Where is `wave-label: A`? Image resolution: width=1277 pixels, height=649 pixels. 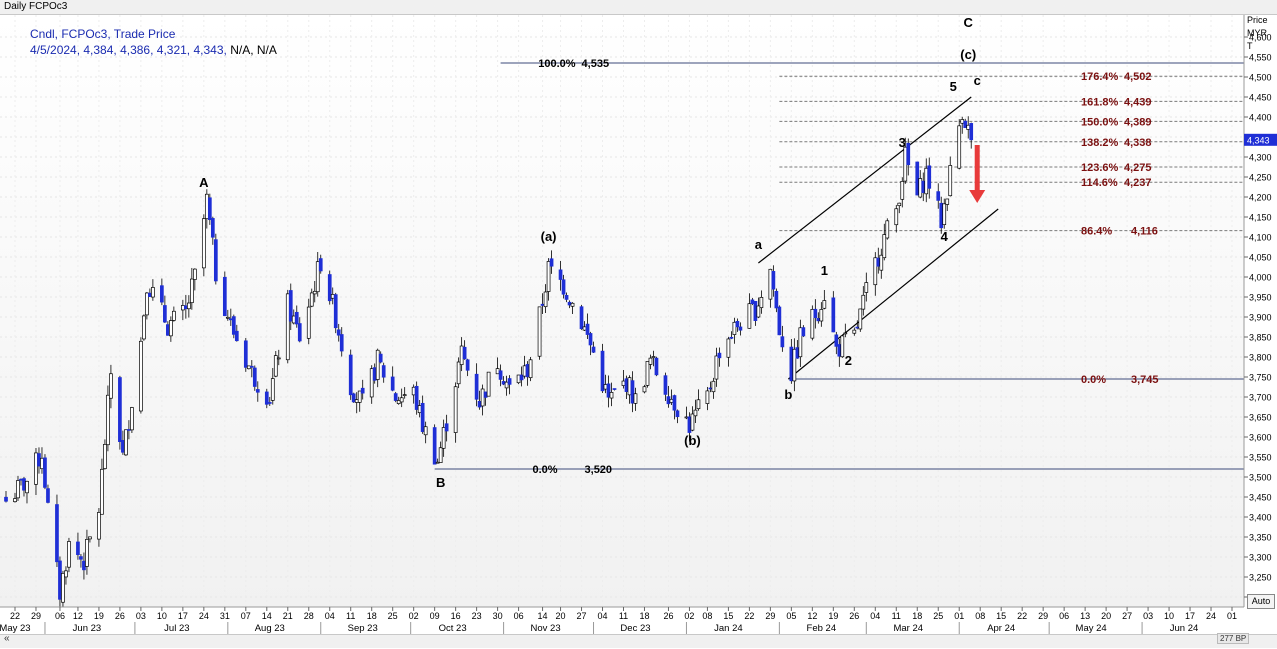
wave-label: A is located at coordinates (204, 182).